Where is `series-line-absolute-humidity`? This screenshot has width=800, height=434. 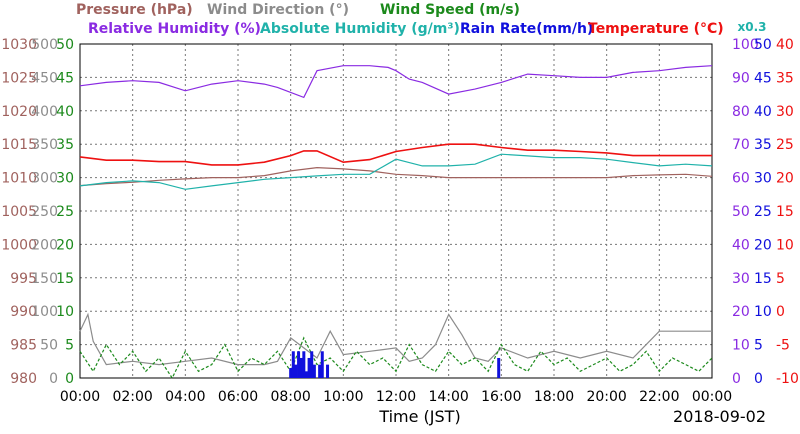 series-line-absolute-humidity is located at coordinates (396, 171).